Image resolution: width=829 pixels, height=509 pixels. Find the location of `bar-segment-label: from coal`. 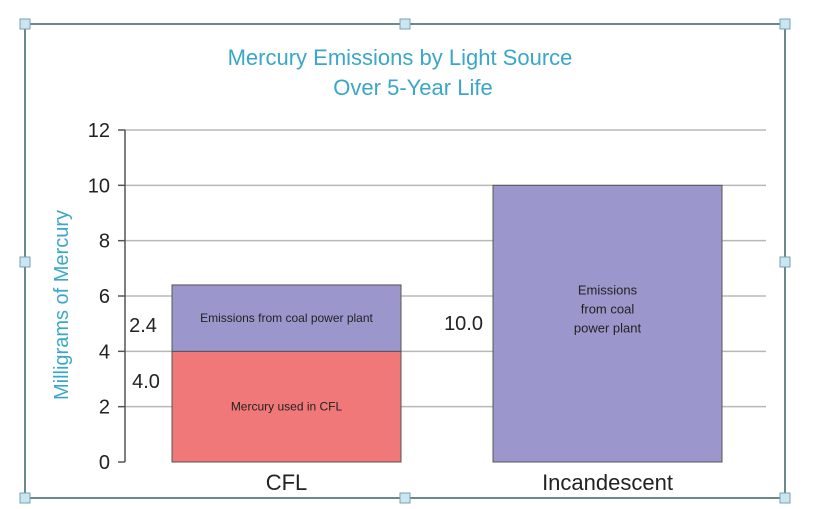

bar-segment-label: from coal is located at coordinates (608, 309).